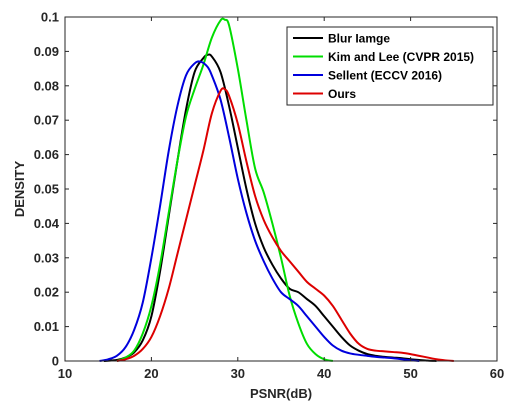  Describe the element at coordinates (281, 393) in the screenshot. I see `x-axis-label: PSNR(dB)` at that location.